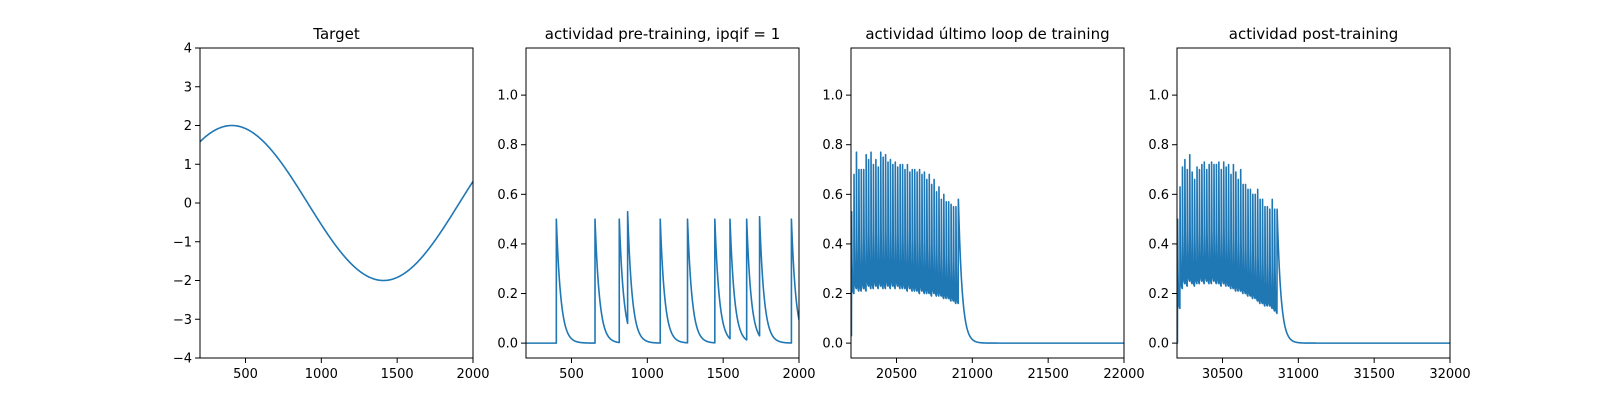  I want to click on y-tick-label: 1, so click(188, 165).